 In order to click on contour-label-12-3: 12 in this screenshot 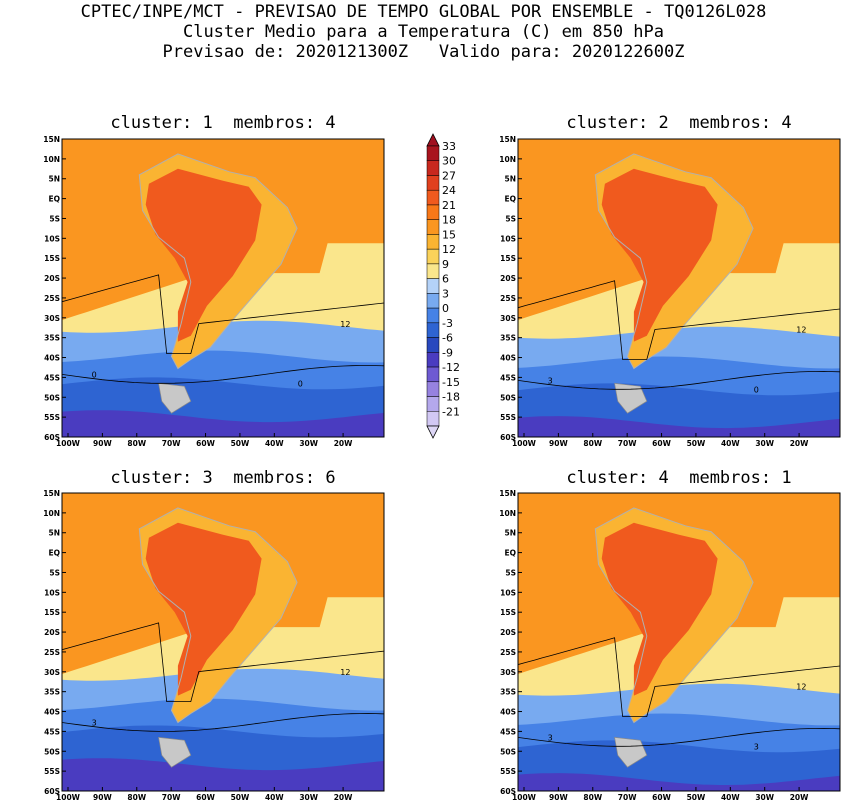, I will do `click(345, 672)`.